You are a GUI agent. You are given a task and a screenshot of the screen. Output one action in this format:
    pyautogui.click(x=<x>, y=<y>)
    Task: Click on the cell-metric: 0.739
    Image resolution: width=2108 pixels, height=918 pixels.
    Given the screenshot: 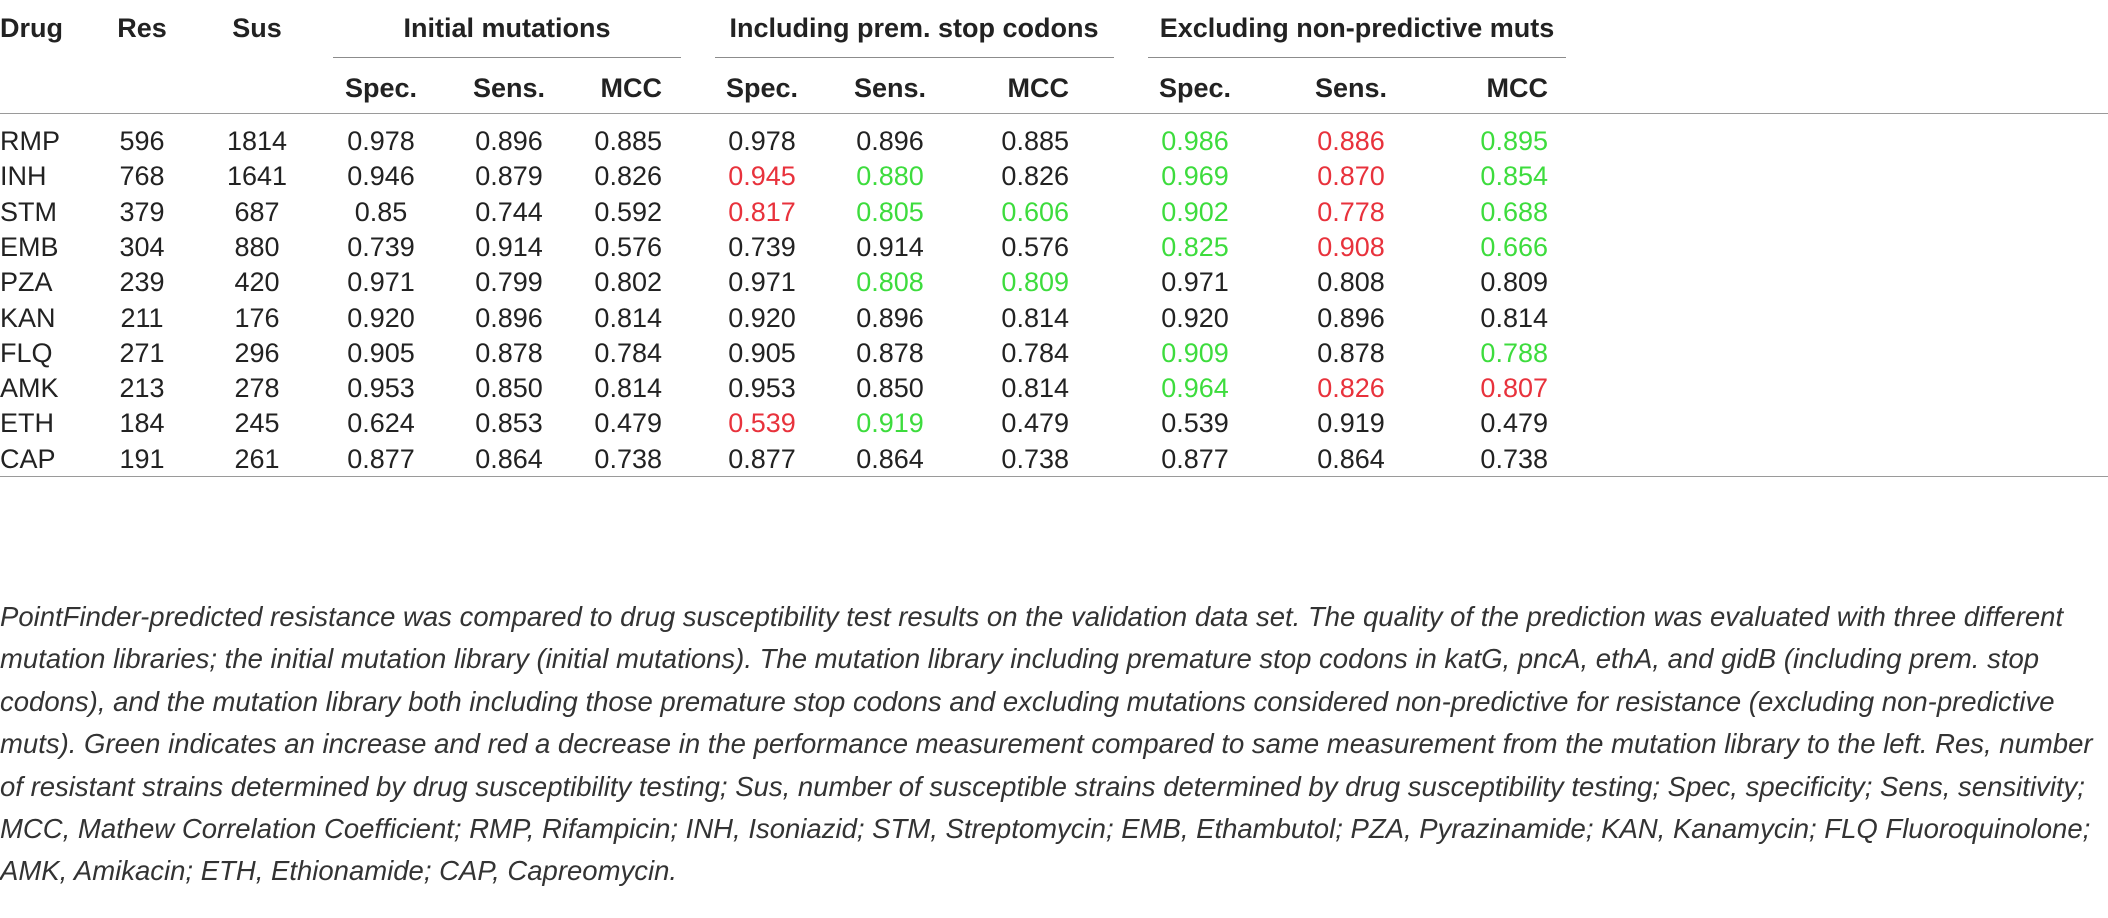 What is the action you would take?
    pyautogui.click(x=762, y=246)
    